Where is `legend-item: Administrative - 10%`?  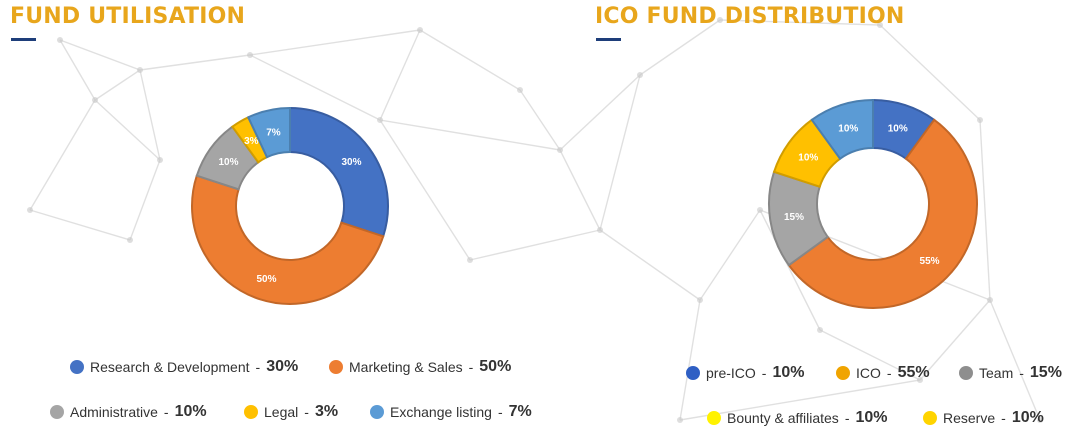
legend-item: Administrative - 10% is located at coordinates (128, 412).